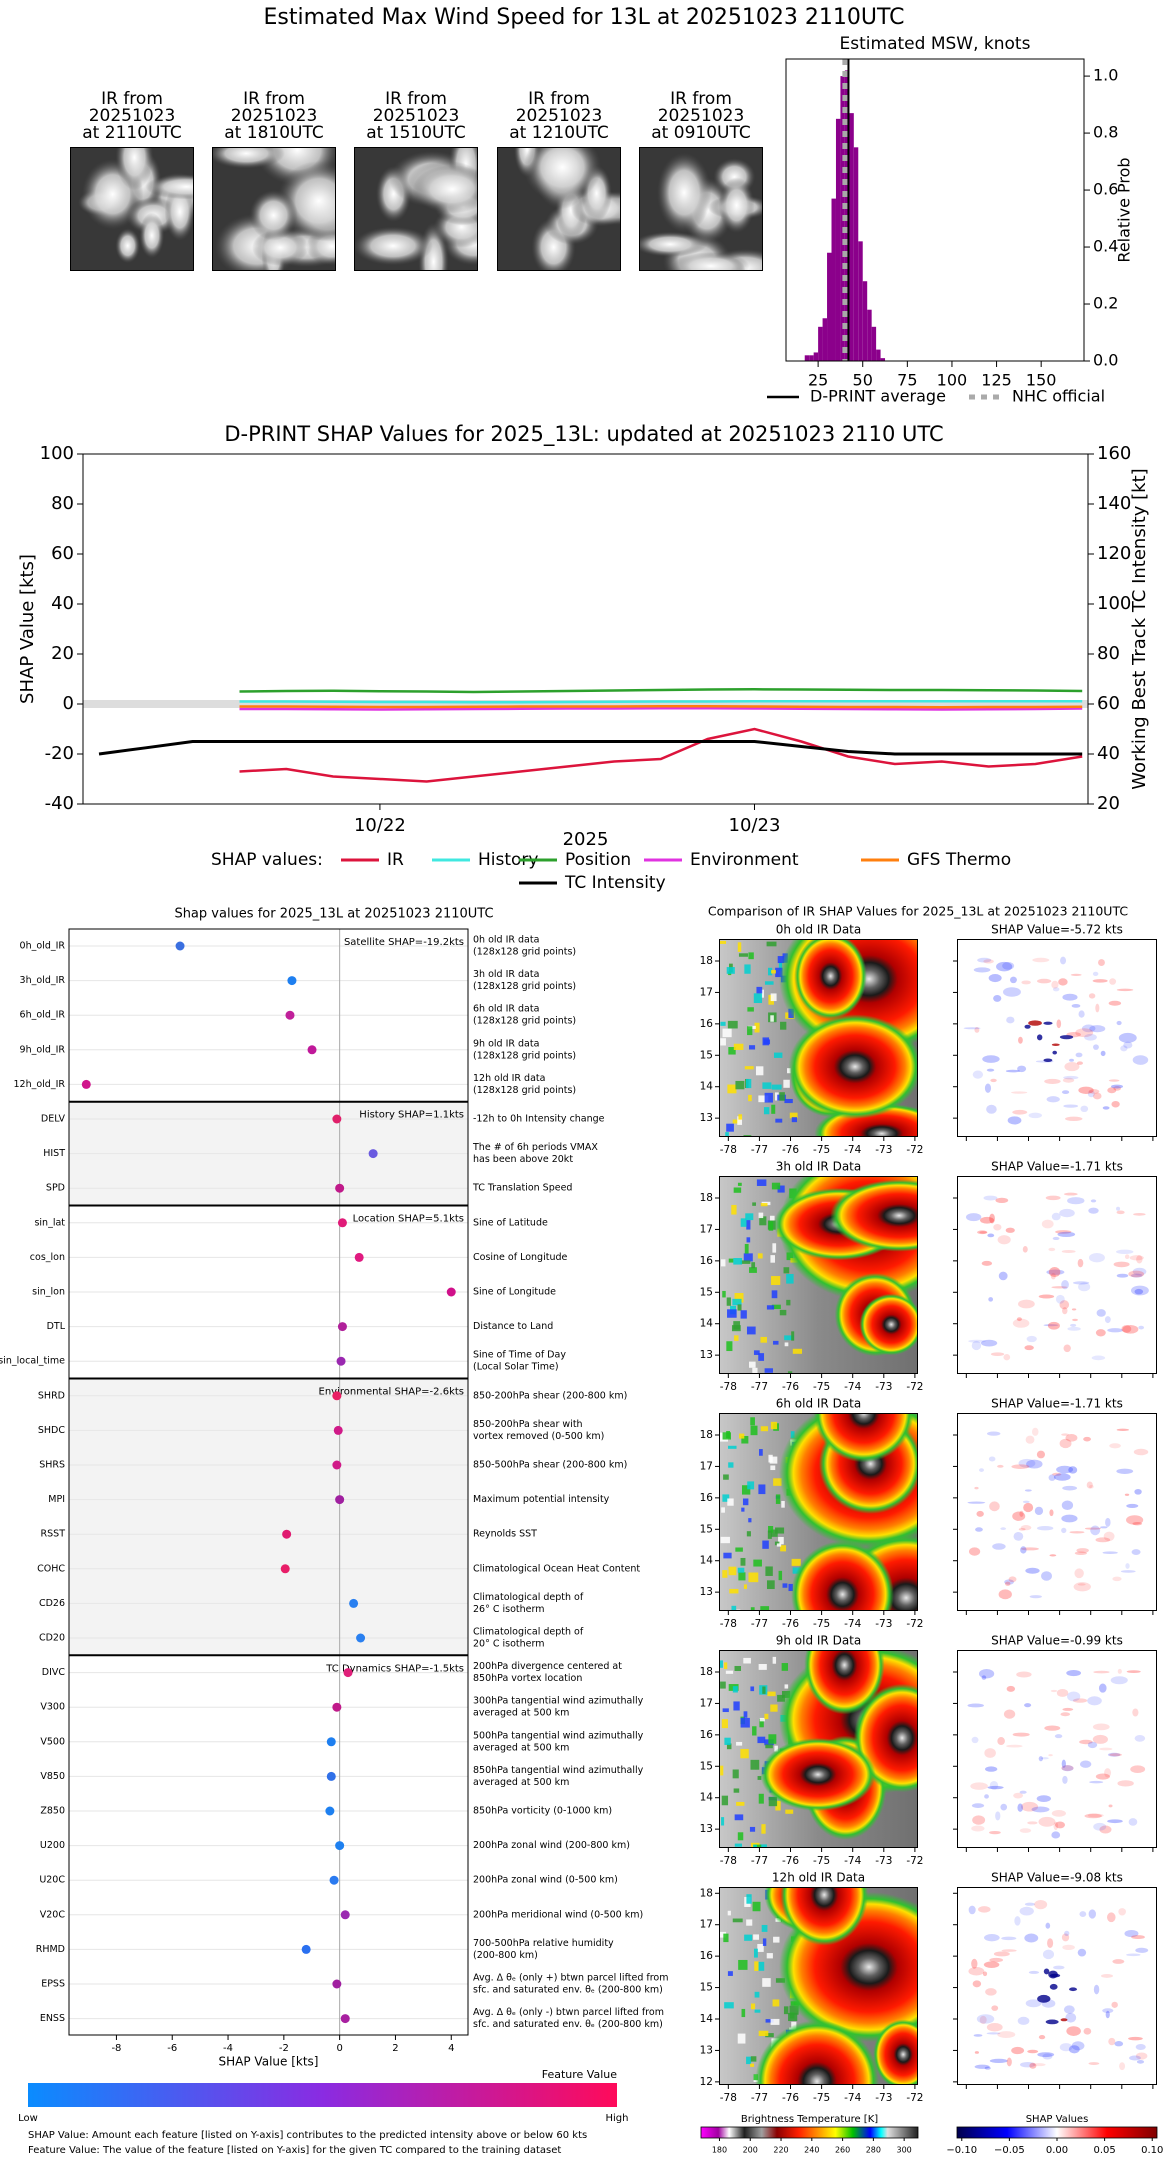  Describe the element at coordinates (1057, 1404) in the screenshot. I see `panel-title: SHAP Value=-1.71 kts` at that location.